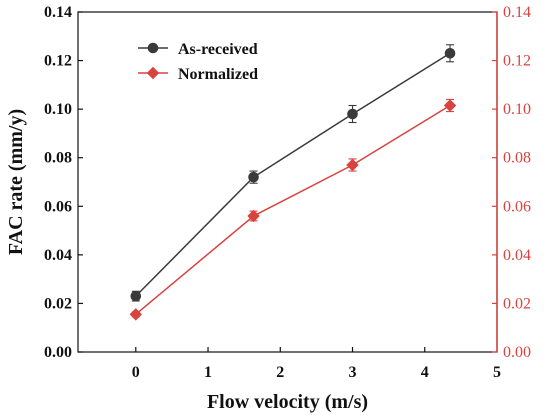 The height and width of the screenshot is (415, 550). Describe the element at coordinates (517, 158) in the screenshot. I see `right-y-tick-label: 0.08` at that location.